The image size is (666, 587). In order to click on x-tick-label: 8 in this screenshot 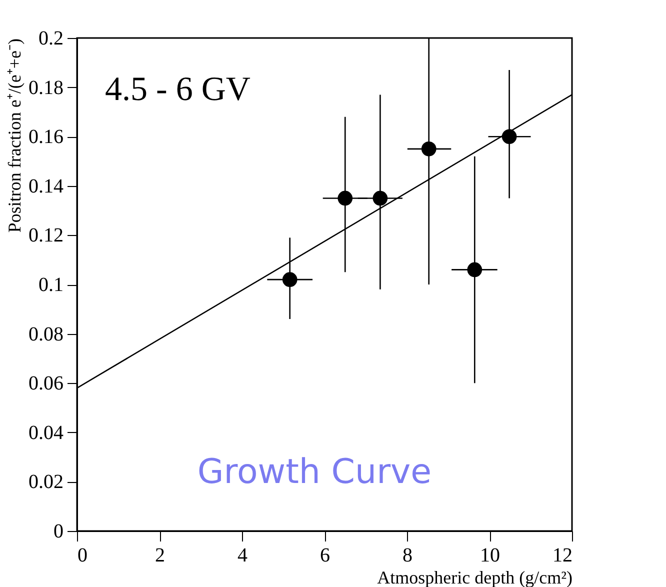, I will do `click(407, 555)`.